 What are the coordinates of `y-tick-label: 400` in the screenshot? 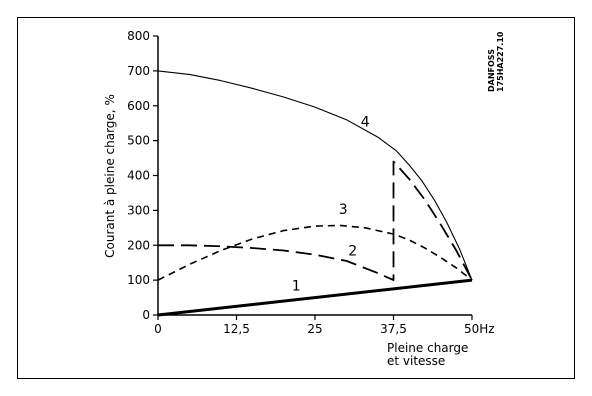 It's located at (138, 176).